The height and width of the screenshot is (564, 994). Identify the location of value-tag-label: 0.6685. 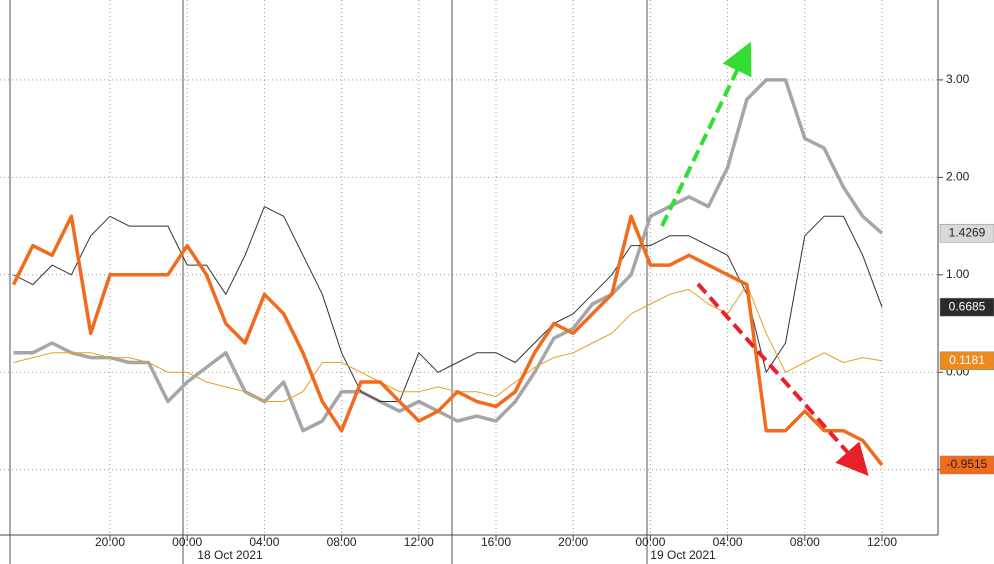
(967, 306).